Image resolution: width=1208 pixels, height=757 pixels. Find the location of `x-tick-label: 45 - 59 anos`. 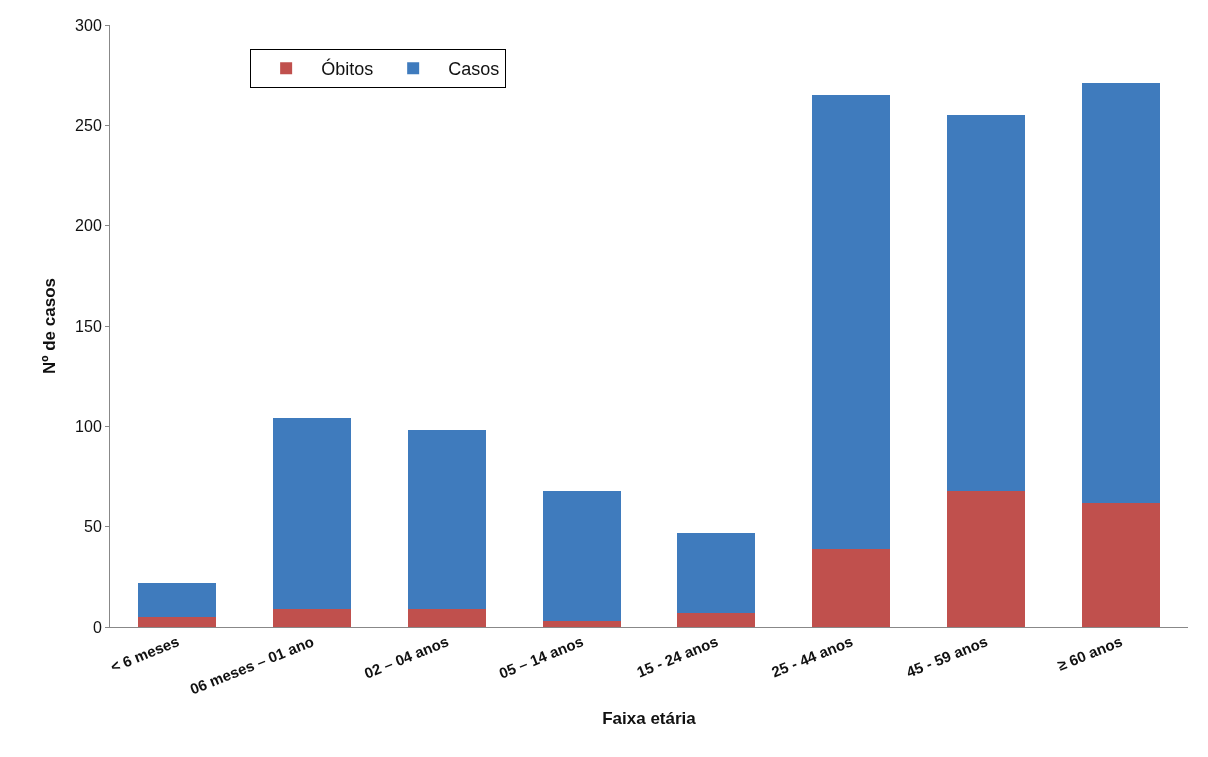

x-tick-label: 45 - 59 anos is located at coordinates (946, 656).